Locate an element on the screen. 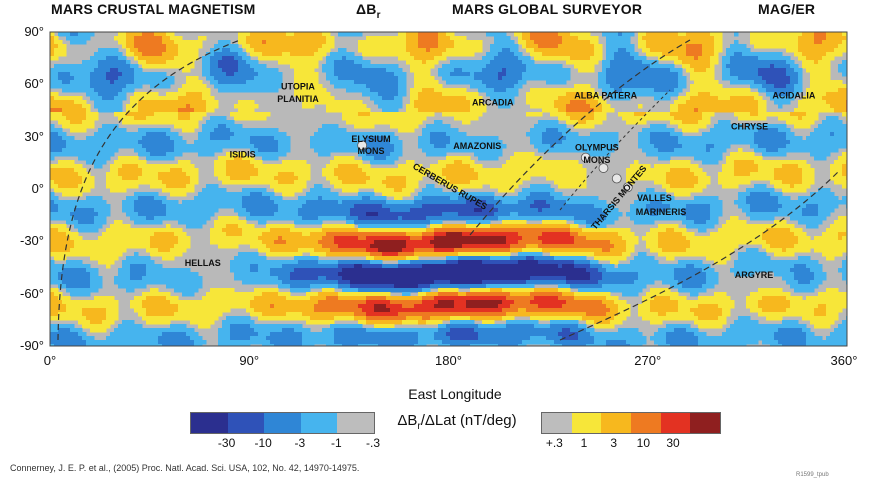 This screenshot has height=484, width=876. colorbar-tick-label: -30 is located at coordinates (226, 443).